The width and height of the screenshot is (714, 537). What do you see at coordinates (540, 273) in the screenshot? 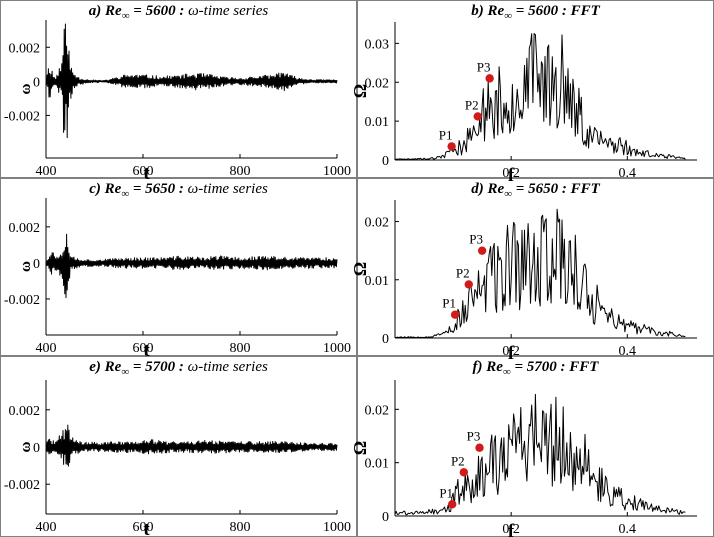
I see `series-line-d` at bounding box center [540, 273].